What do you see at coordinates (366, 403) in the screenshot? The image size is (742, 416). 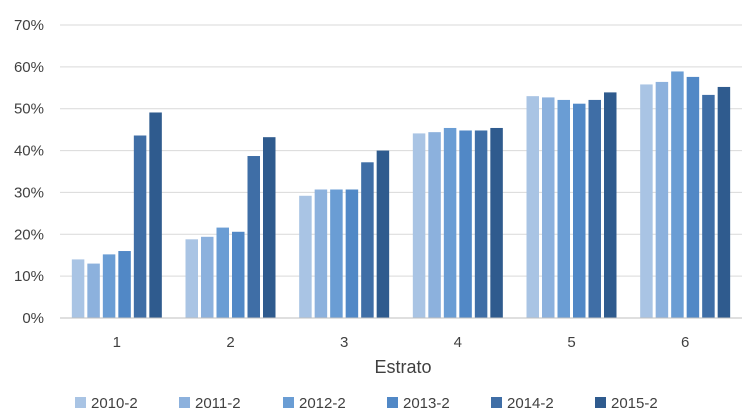 I see `legend: 2010-2 2011-2 2012-2 2013-2 2014-2 2015-2` at bounding box center [366, 403].